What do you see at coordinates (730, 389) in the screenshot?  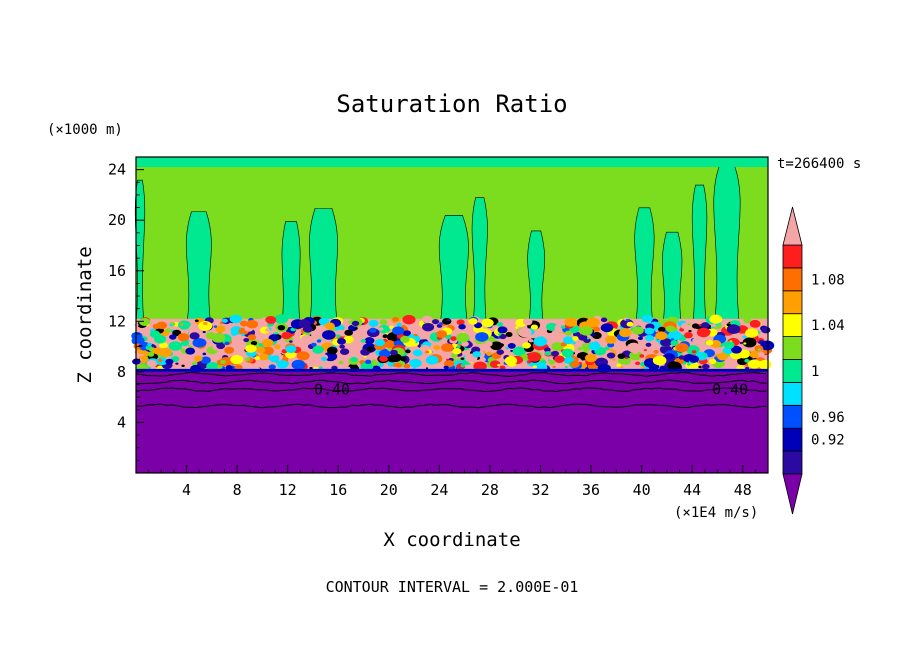 I see `contour-label: 0.40` at bounding box center [730, 389].